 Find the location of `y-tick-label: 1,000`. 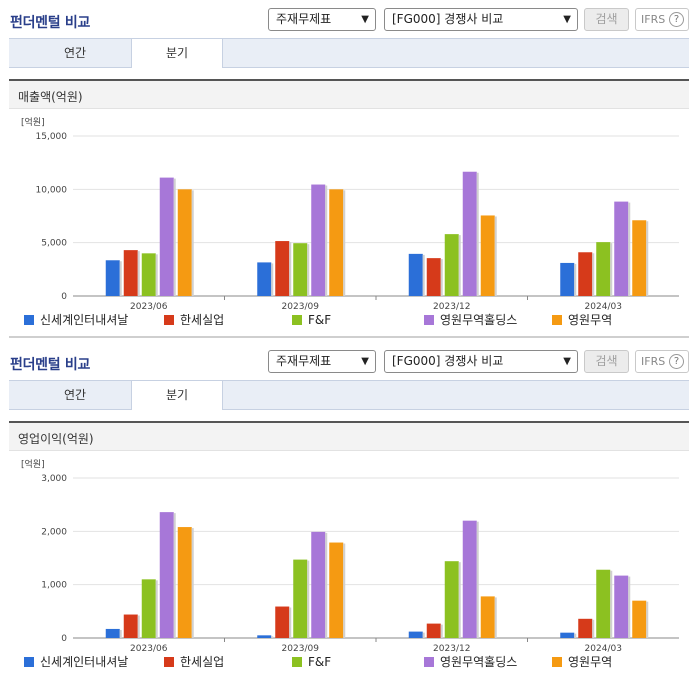

y-tick-label: 1,000 is located at coordinates (54, 586).